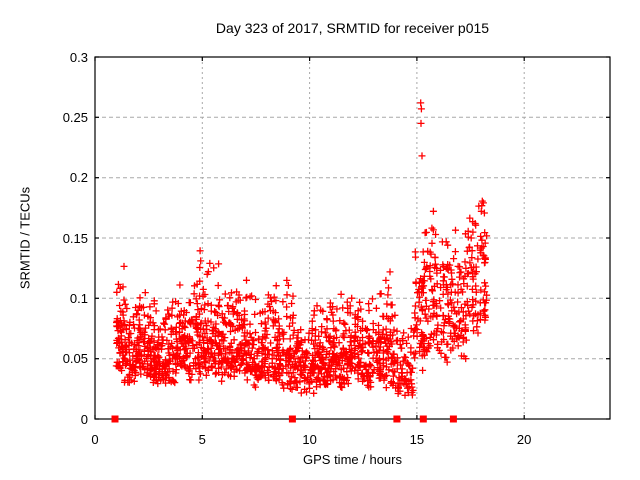  What do you see at coordinates (78, 298) in the screenshot?
I see `y-tick-label: 0.1` at bounding box center [78, 298].